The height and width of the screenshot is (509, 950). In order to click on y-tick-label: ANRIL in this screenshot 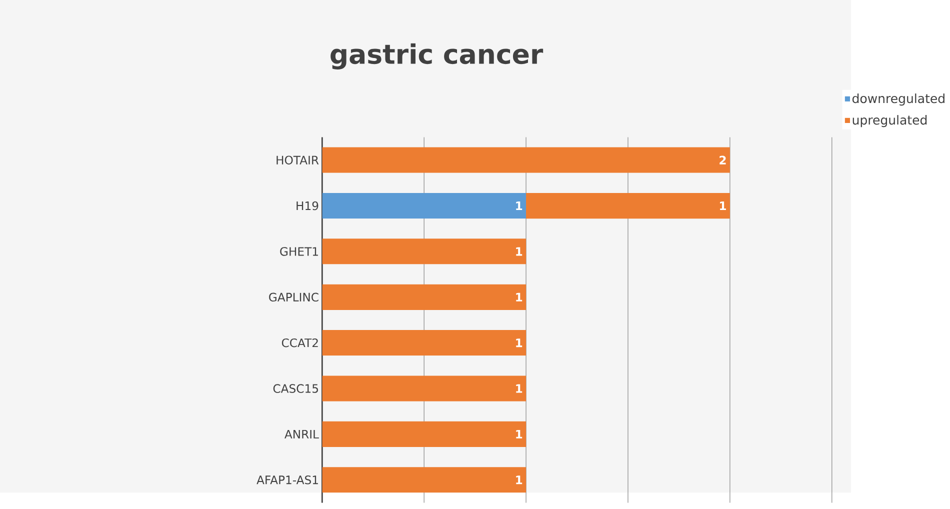, I will do `click(301, 434)`.